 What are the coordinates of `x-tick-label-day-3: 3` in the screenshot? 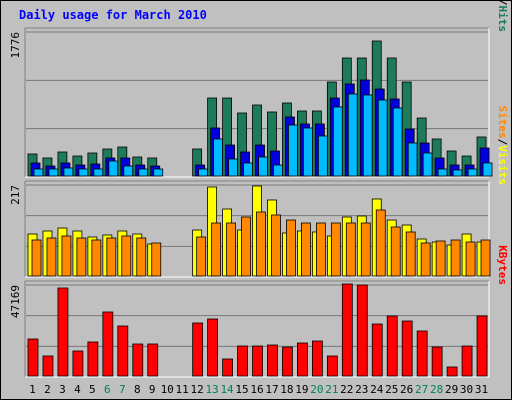 It's located at (62, 389).